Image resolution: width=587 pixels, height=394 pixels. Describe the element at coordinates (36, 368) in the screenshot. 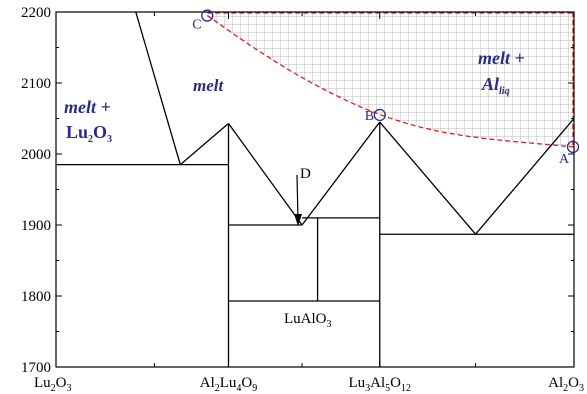

I see `y-tick-label: 1700` at that location.